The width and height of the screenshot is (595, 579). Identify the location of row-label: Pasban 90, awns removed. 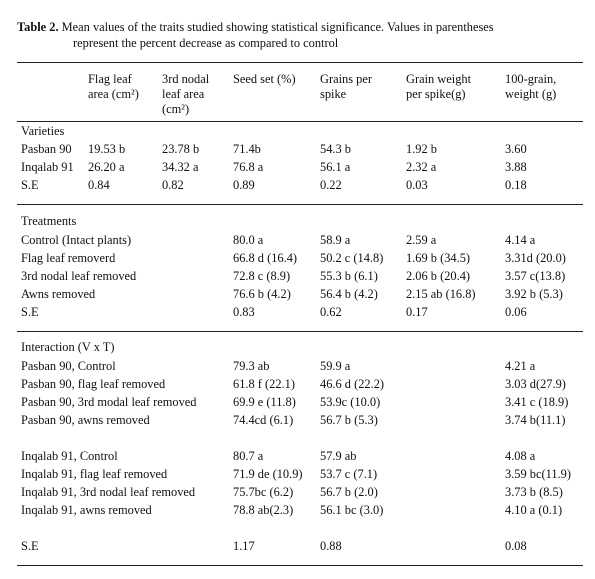
(85, 420).